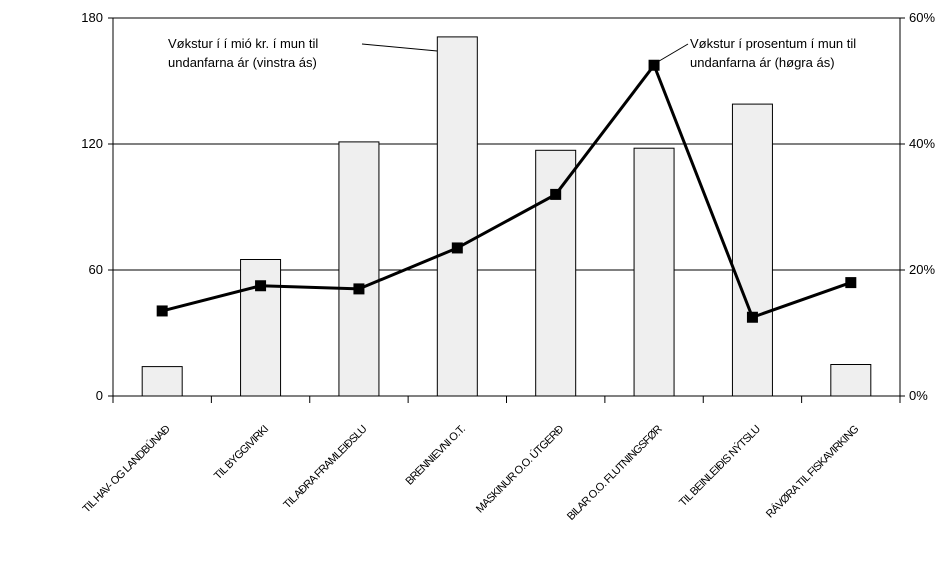 The height and width of the screenshot is (572, 947). I want to click on x-category-label: MASKINUR O.O. ÚTGERÐ, so click(519, 468).